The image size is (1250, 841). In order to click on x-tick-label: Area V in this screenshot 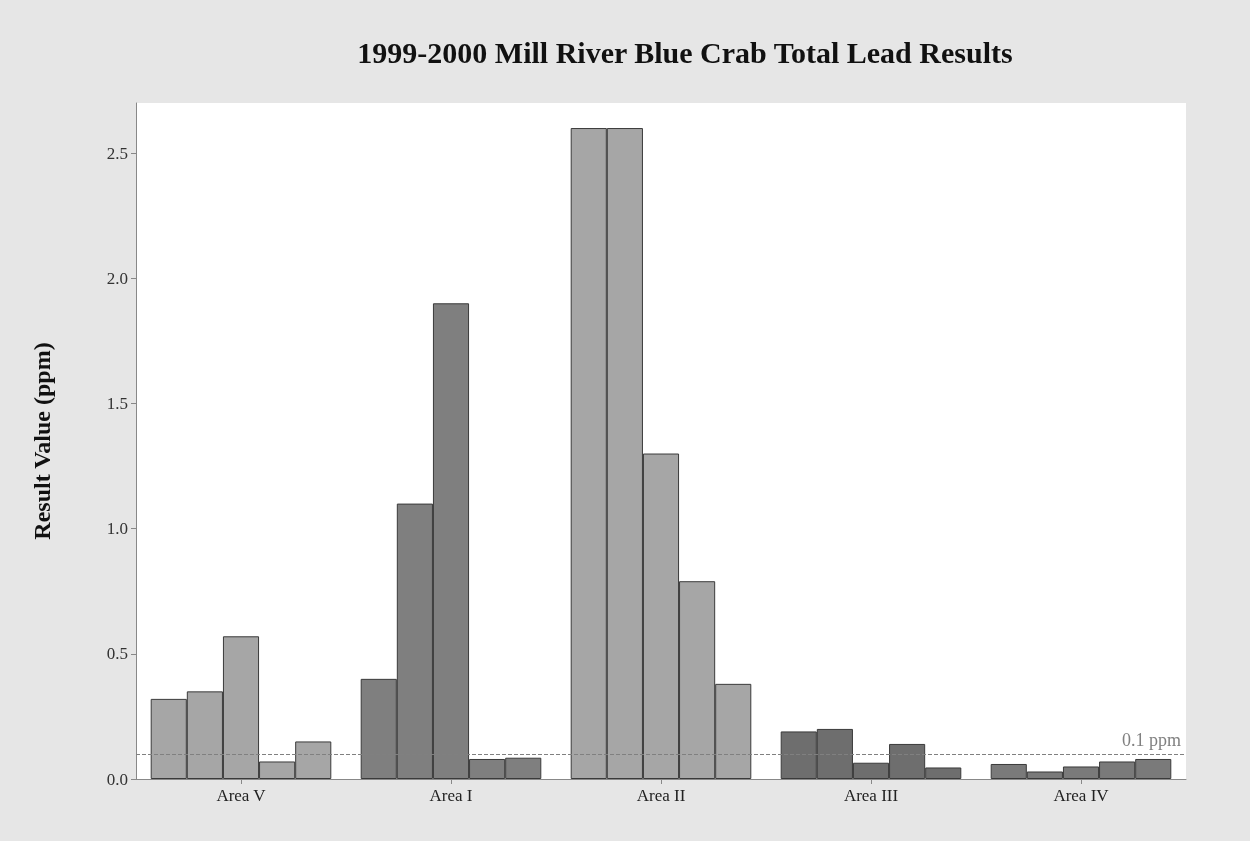, I will do `click(241, 795)`.